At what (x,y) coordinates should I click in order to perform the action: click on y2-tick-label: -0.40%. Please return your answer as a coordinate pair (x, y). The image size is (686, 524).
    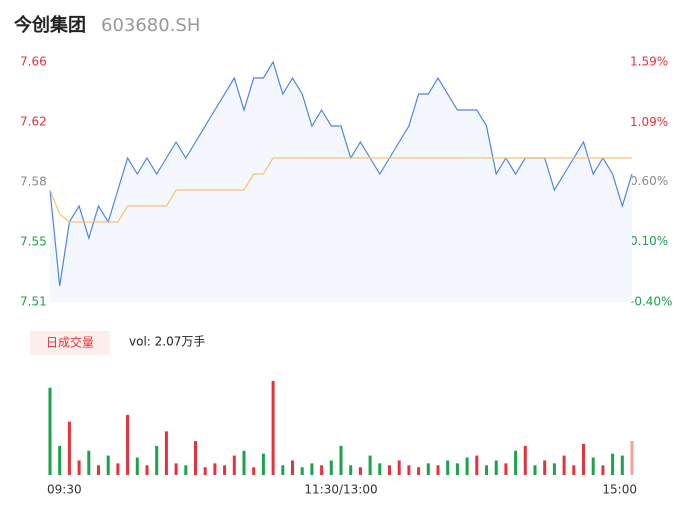
    Looking at the image, I should click on (651, 302).